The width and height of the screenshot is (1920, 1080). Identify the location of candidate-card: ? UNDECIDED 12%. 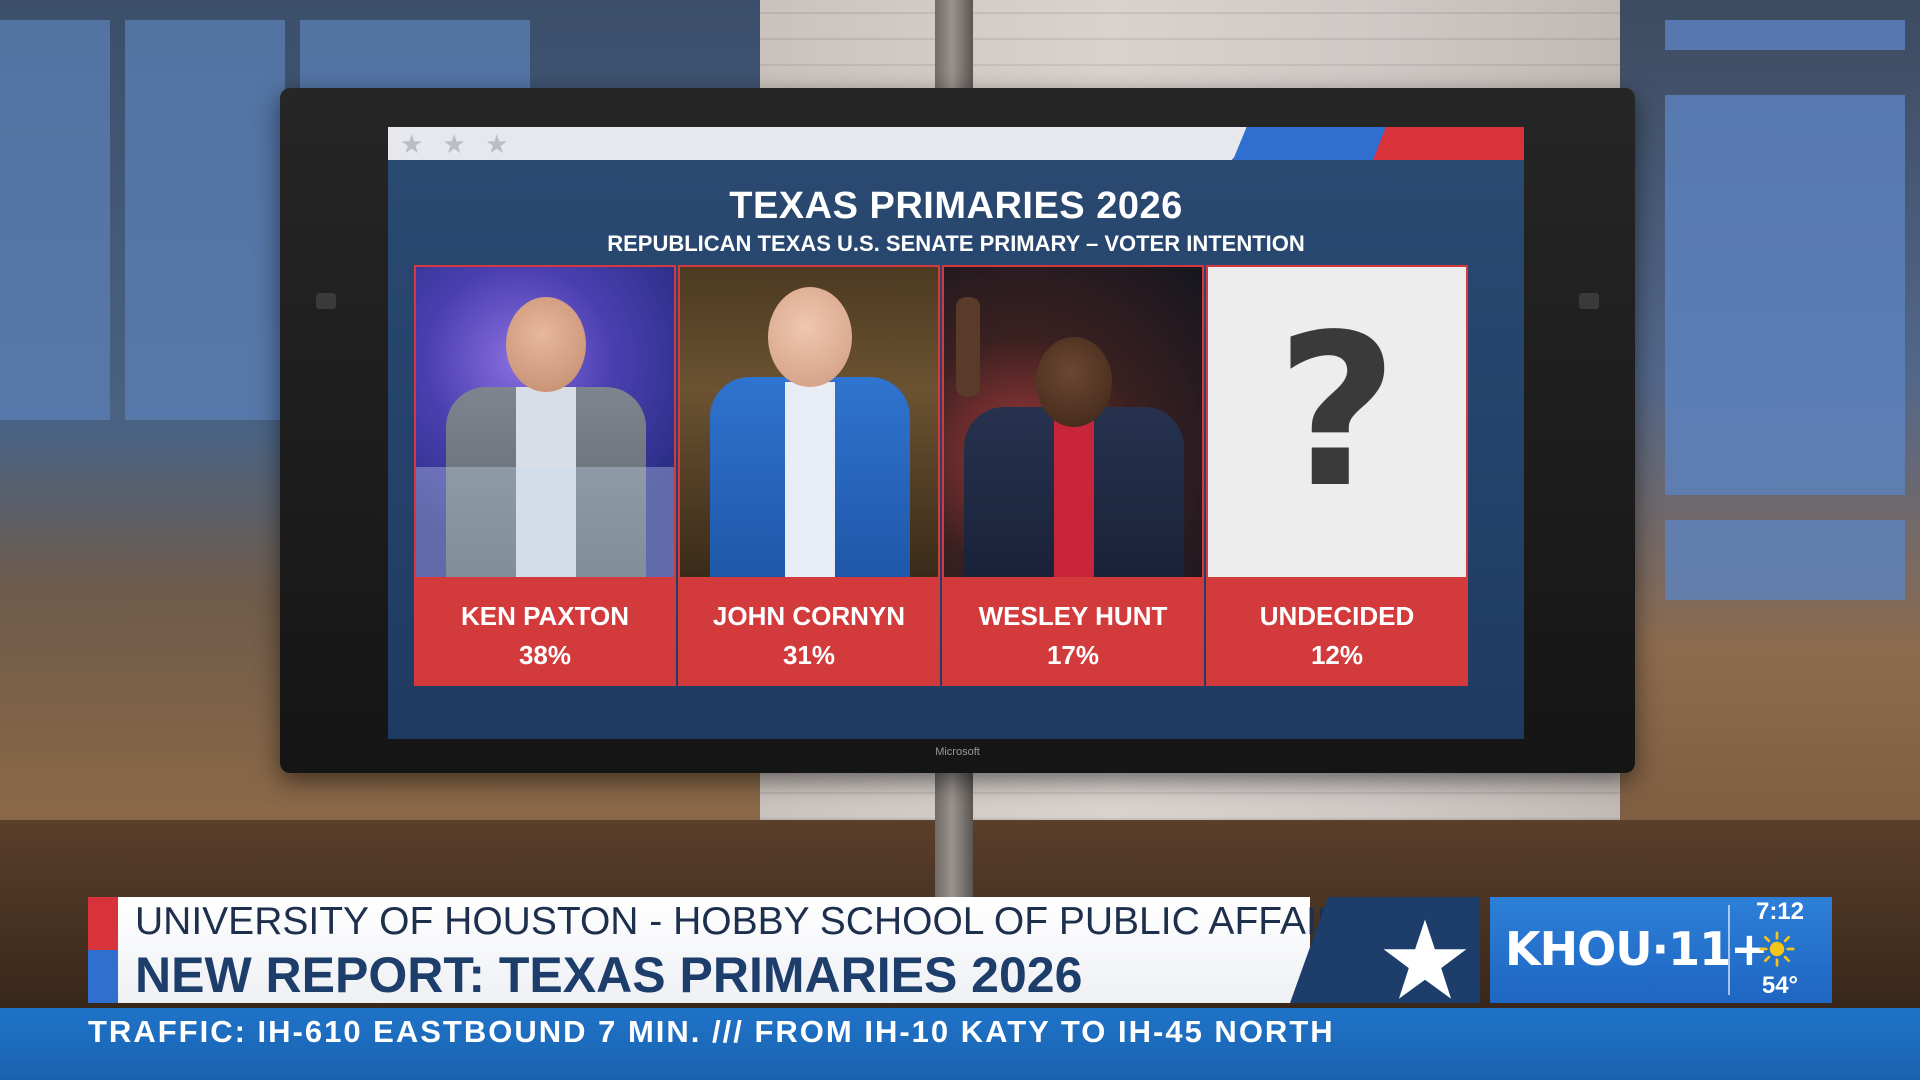
(1337, 475).